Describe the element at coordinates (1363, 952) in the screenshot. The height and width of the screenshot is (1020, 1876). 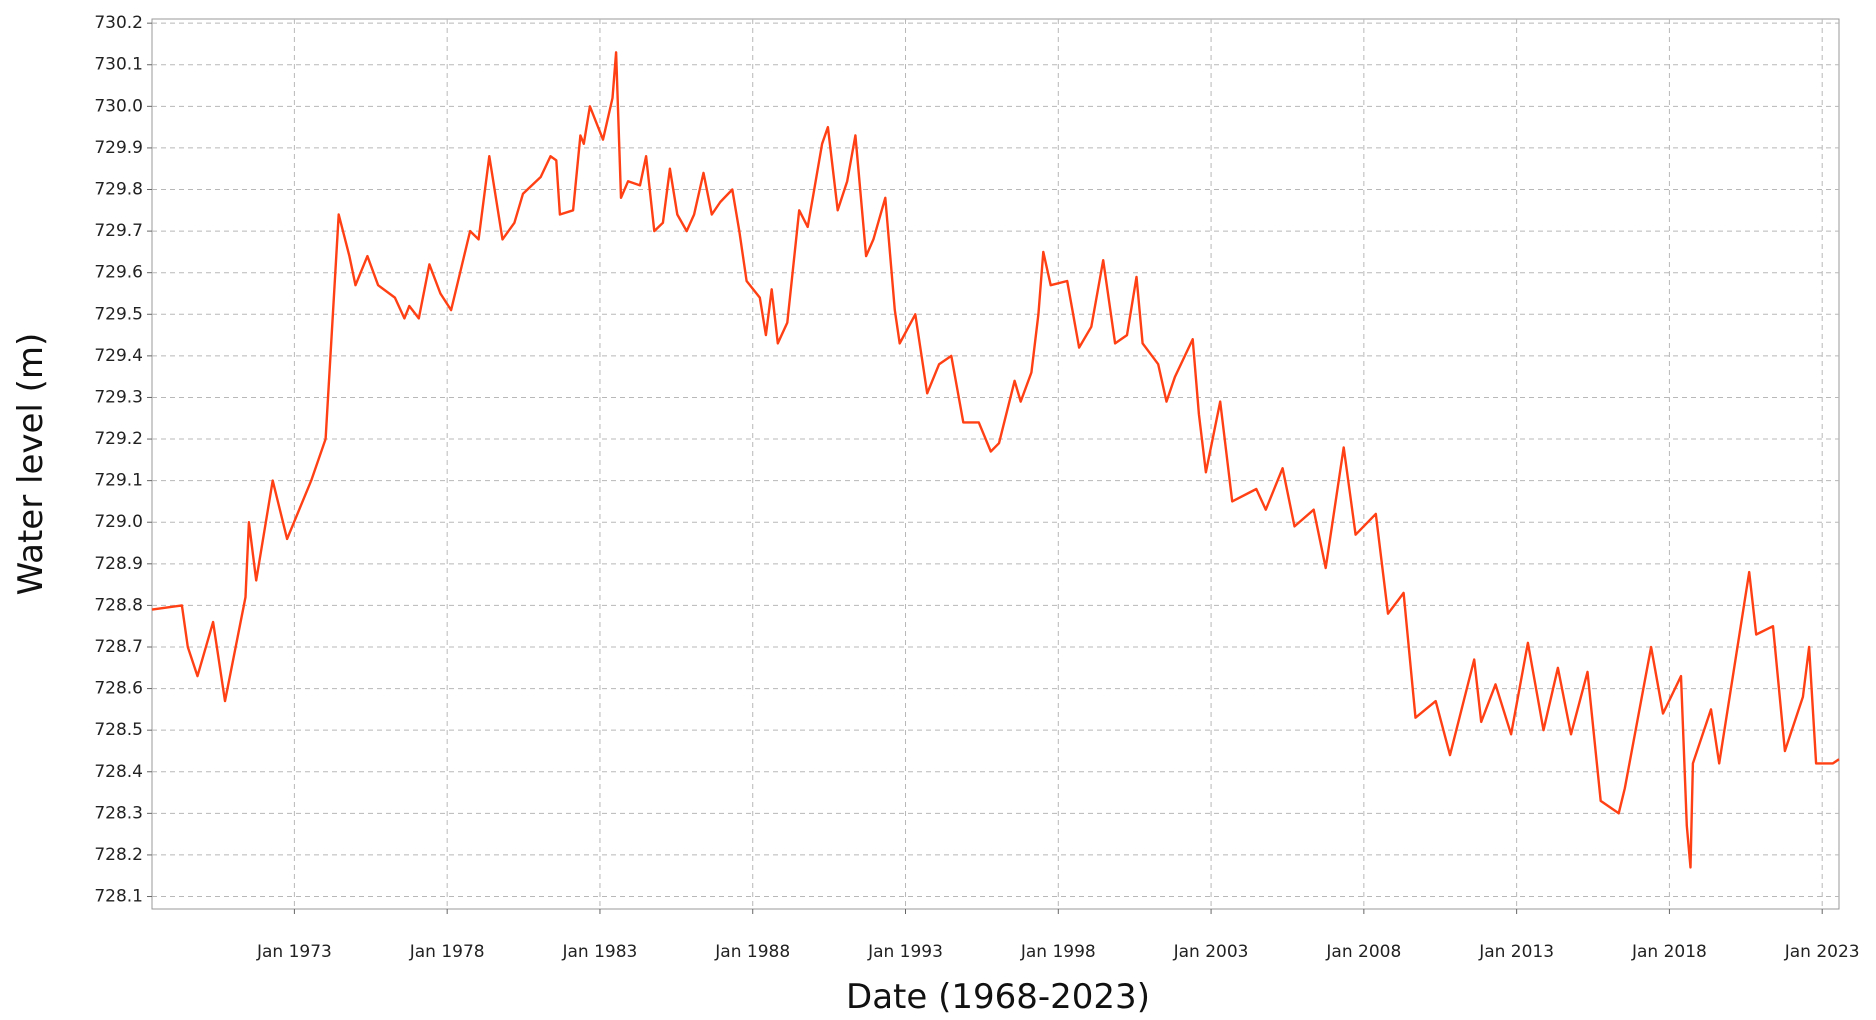
I see `x-tick-label: Jan 2008` at that location.